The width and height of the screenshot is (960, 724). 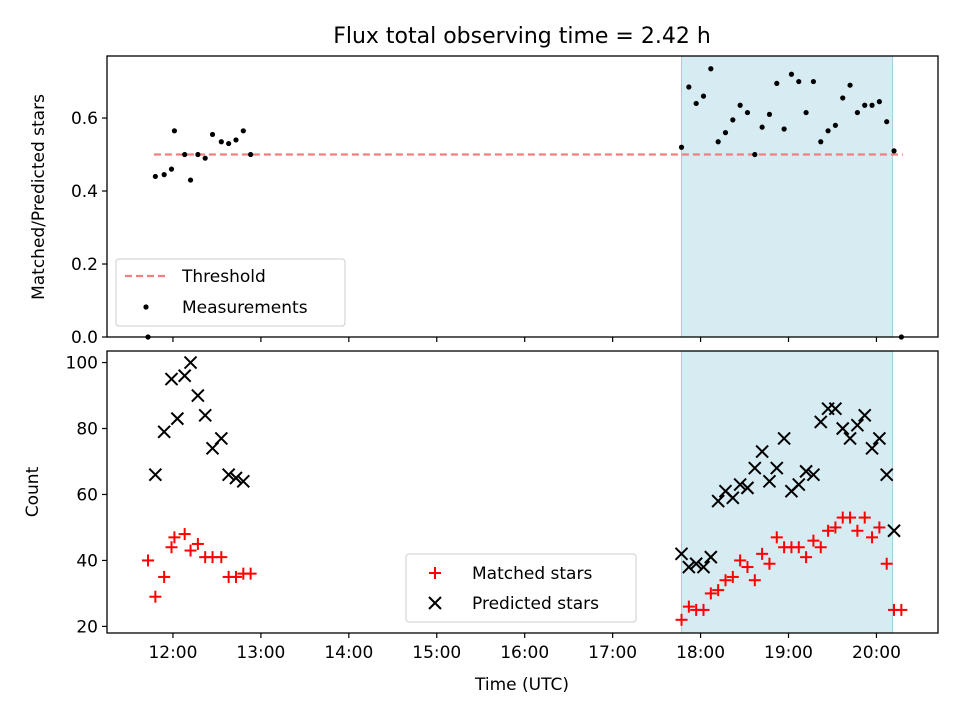 I want to click on matched-stars-legend-label: Matched stars, so click(x=532, y=574).